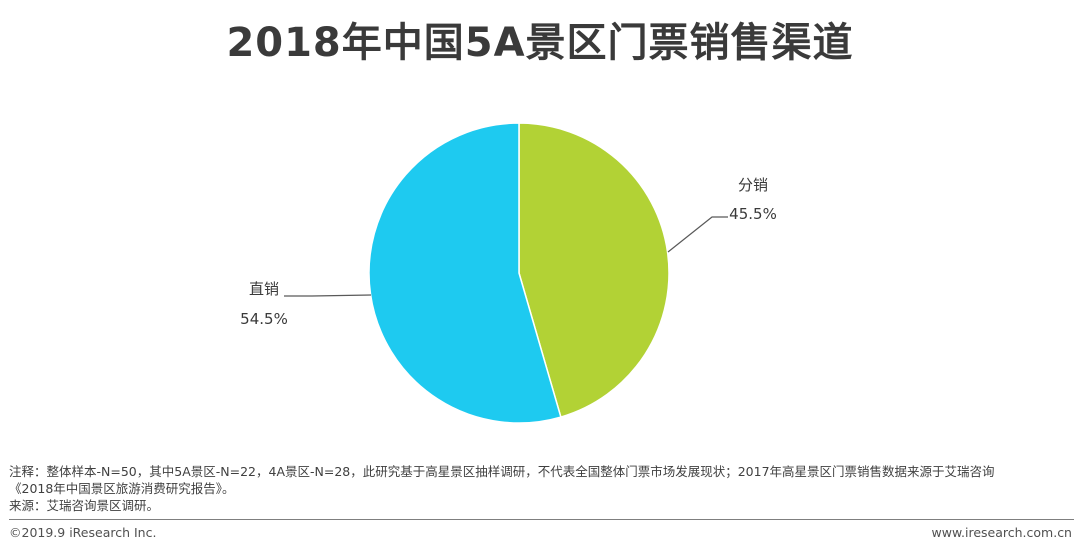 The height and width of the screenshot is (553, 1080). What do you see at coordinates (541, 519) in the screenshot?
I see `footer-divider` at bounding box center [541, 519].